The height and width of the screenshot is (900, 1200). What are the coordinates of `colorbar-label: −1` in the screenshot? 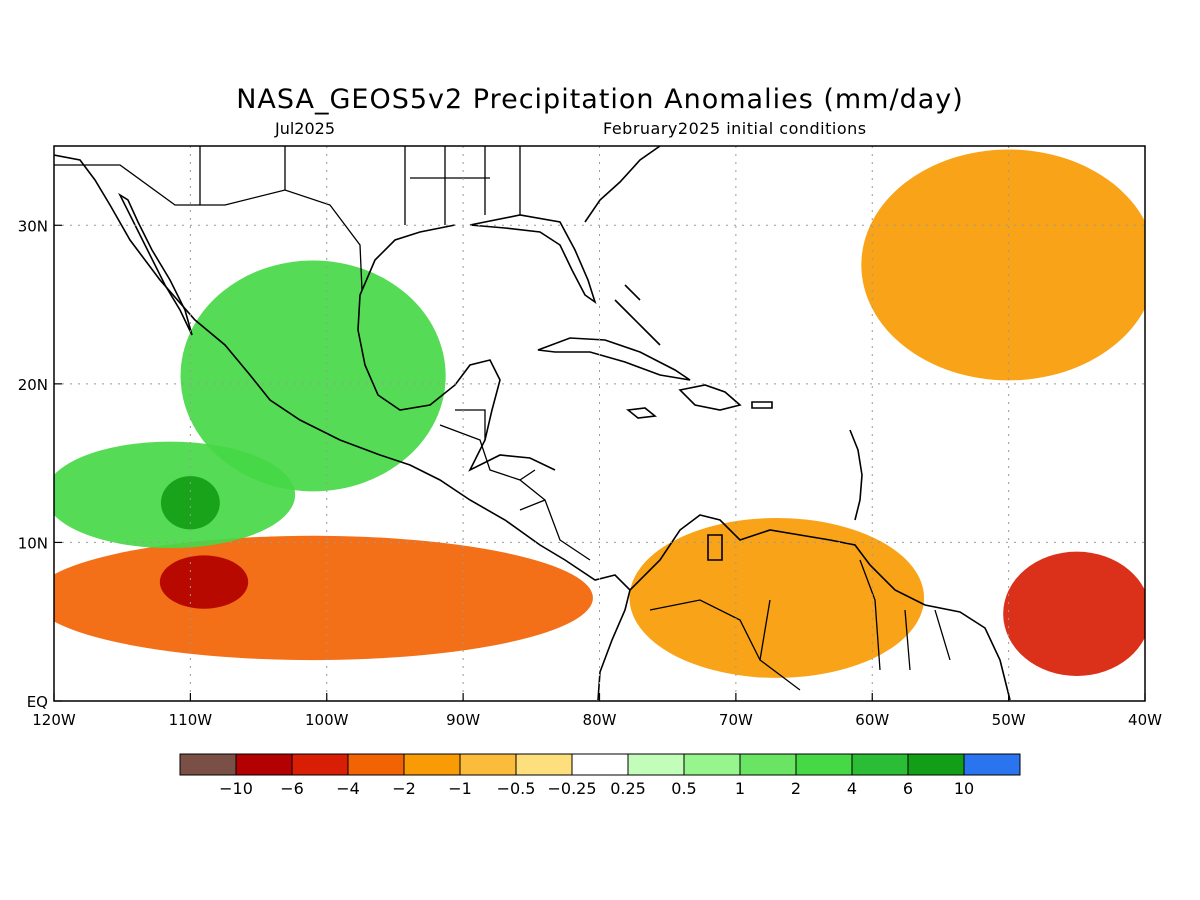 It's located at (460, 788).